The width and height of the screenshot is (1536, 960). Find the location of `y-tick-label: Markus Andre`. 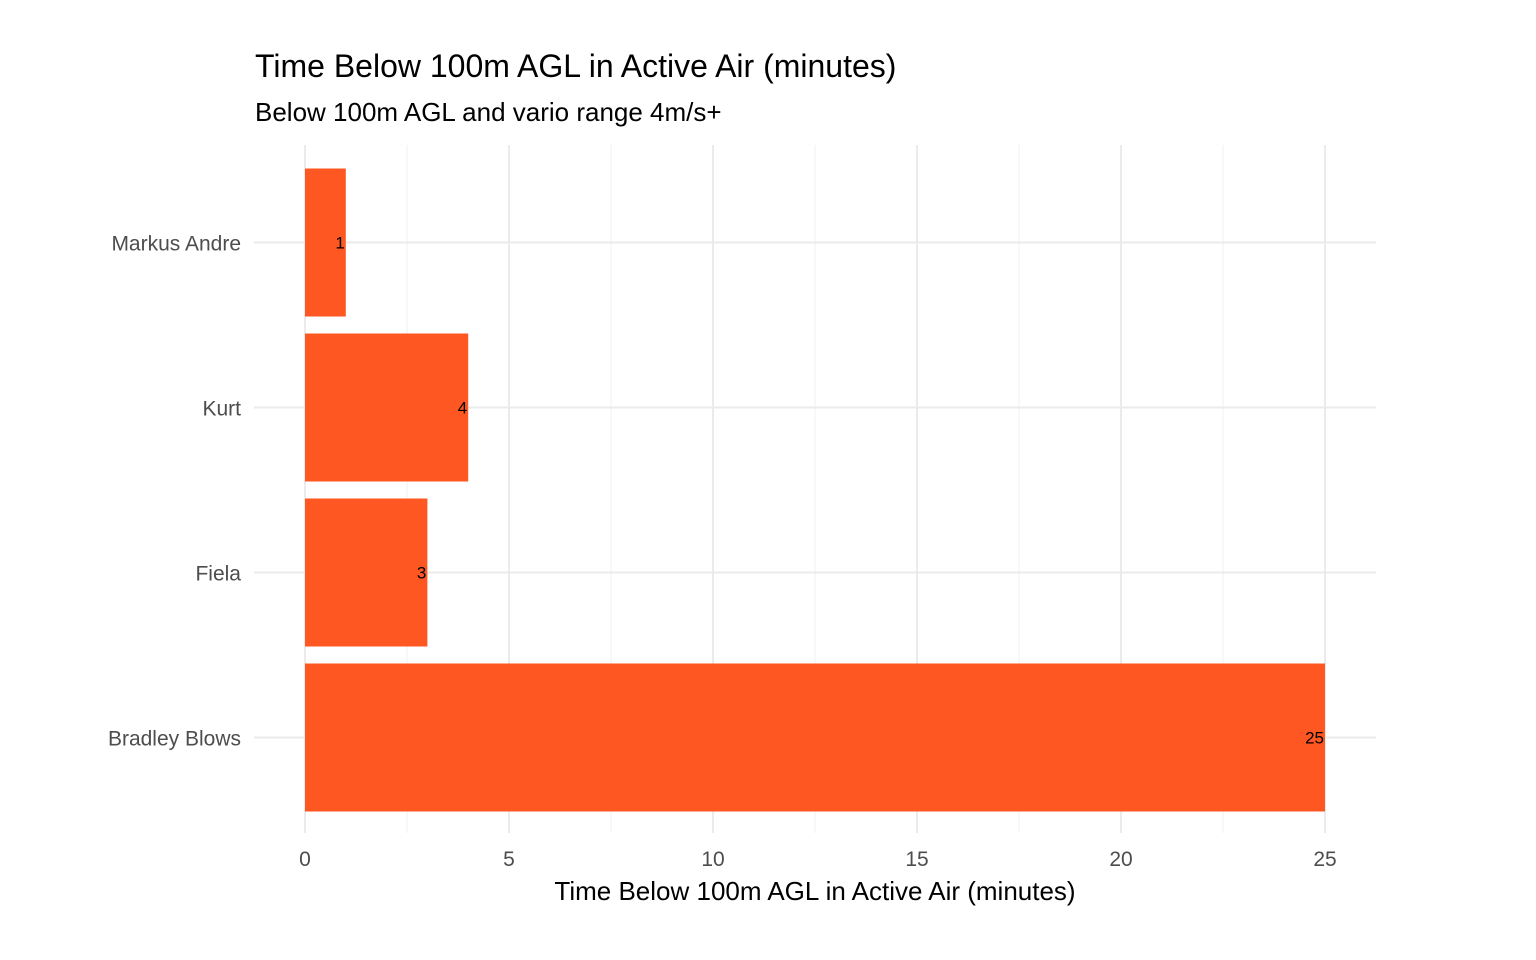

y-tick-label: Markus Andre is located at coordinates (176, 244).